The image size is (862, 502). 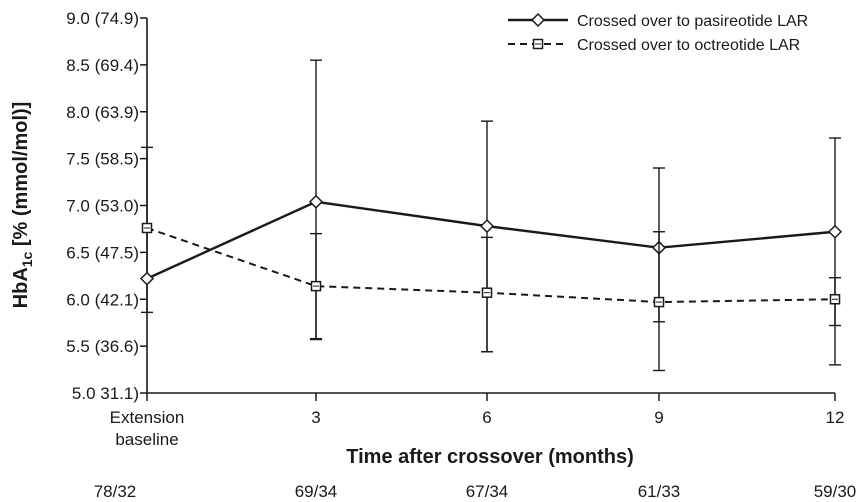 I want to click on x-tick-label-line: 12, so click(x=835, y=417).